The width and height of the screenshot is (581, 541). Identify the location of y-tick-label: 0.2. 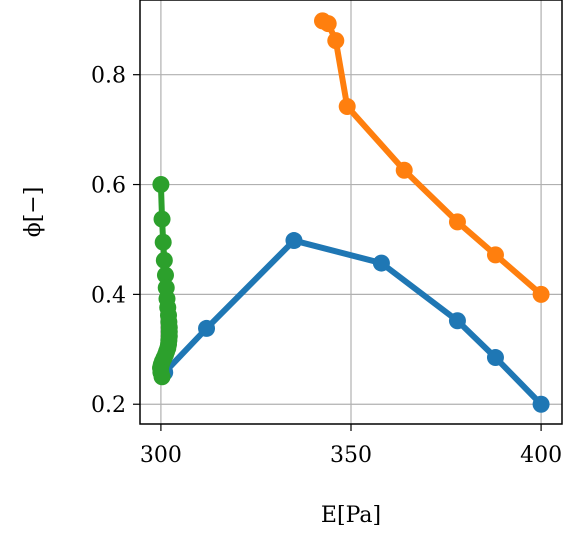
(108, 405).